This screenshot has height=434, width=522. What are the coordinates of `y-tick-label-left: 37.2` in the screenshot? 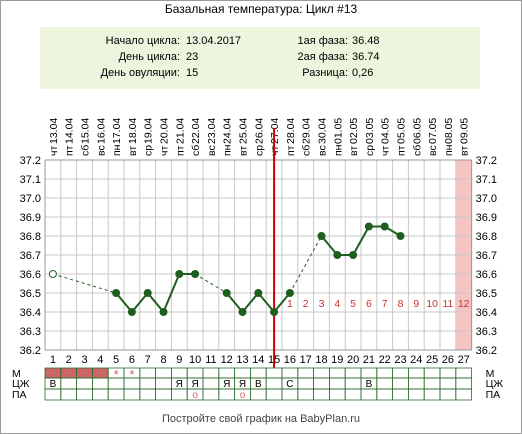 It's located at (30, 161).